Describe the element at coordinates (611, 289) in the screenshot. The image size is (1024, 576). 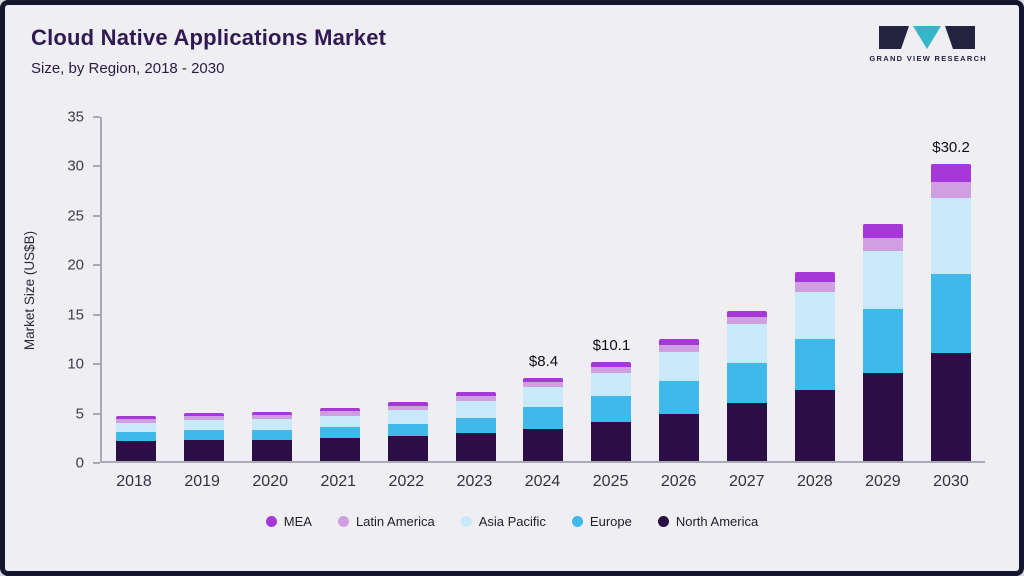
I see `bar-column-2025: $10.1` at that location.